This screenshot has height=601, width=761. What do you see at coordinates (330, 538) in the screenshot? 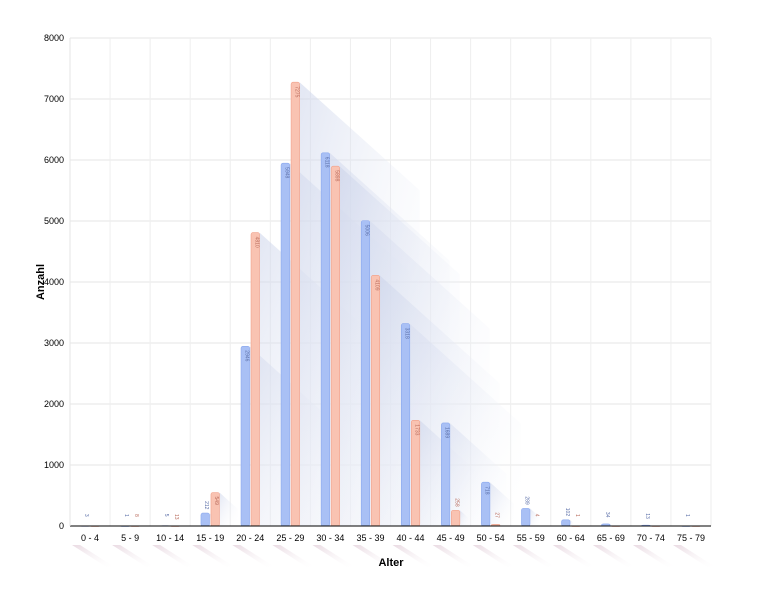
I see `x-tick-label: 30 - 34` at bounding box center [330, 538].